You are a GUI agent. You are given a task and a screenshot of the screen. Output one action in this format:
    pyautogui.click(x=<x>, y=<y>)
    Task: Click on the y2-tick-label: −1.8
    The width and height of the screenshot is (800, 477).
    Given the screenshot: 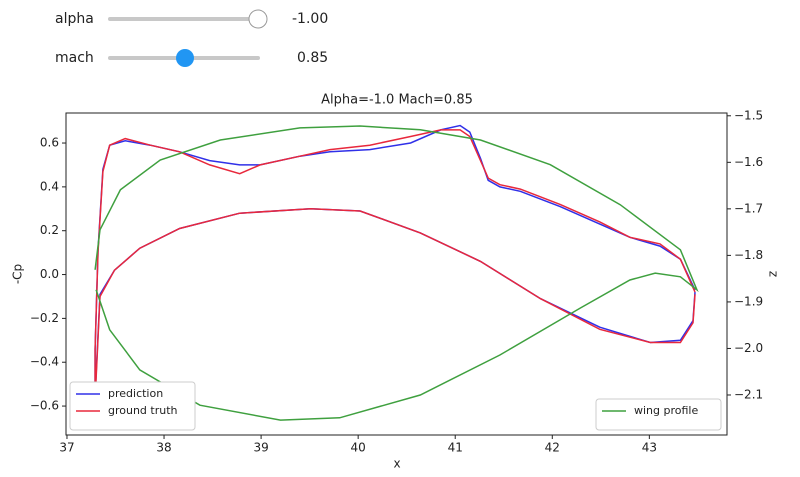 What is the action you would take?
    pyautogui.click(x=748, y=255)
    